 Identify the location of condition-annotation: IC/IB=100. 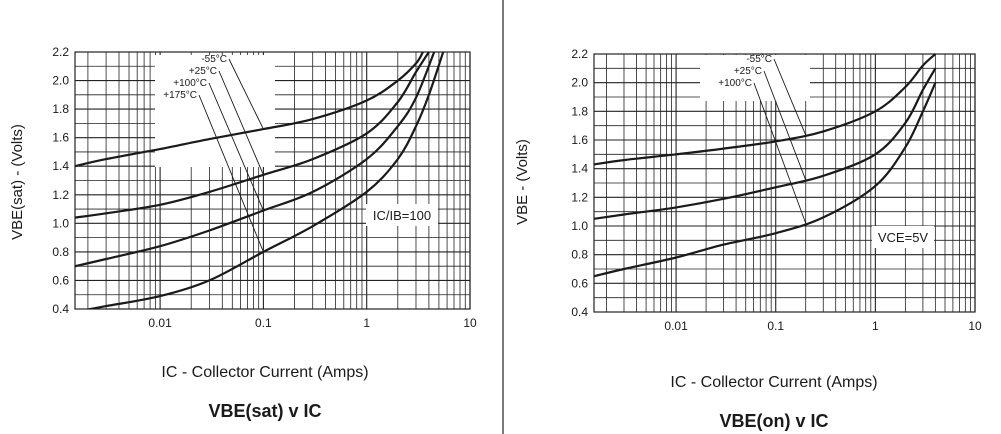
(402, 215).